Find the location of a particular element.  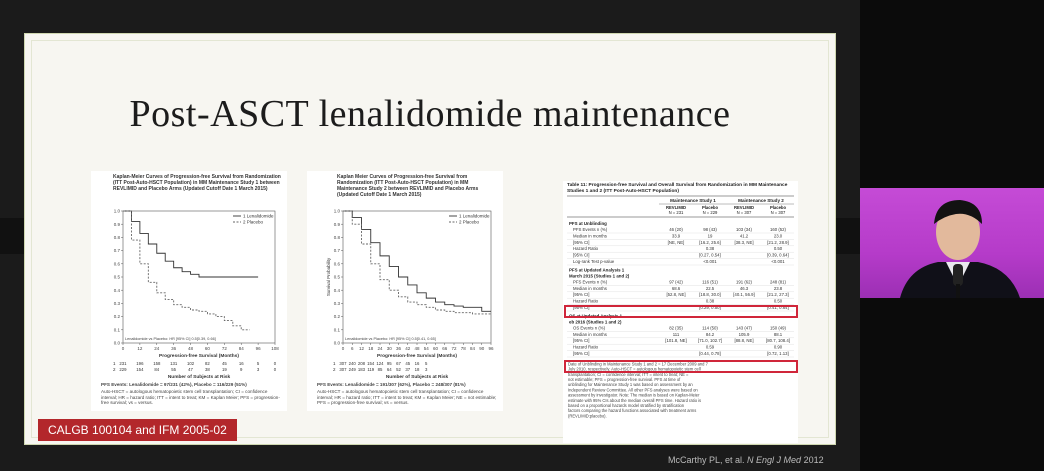

km1-risk-value-2-9: 3 is located at coordinates (258, 369).